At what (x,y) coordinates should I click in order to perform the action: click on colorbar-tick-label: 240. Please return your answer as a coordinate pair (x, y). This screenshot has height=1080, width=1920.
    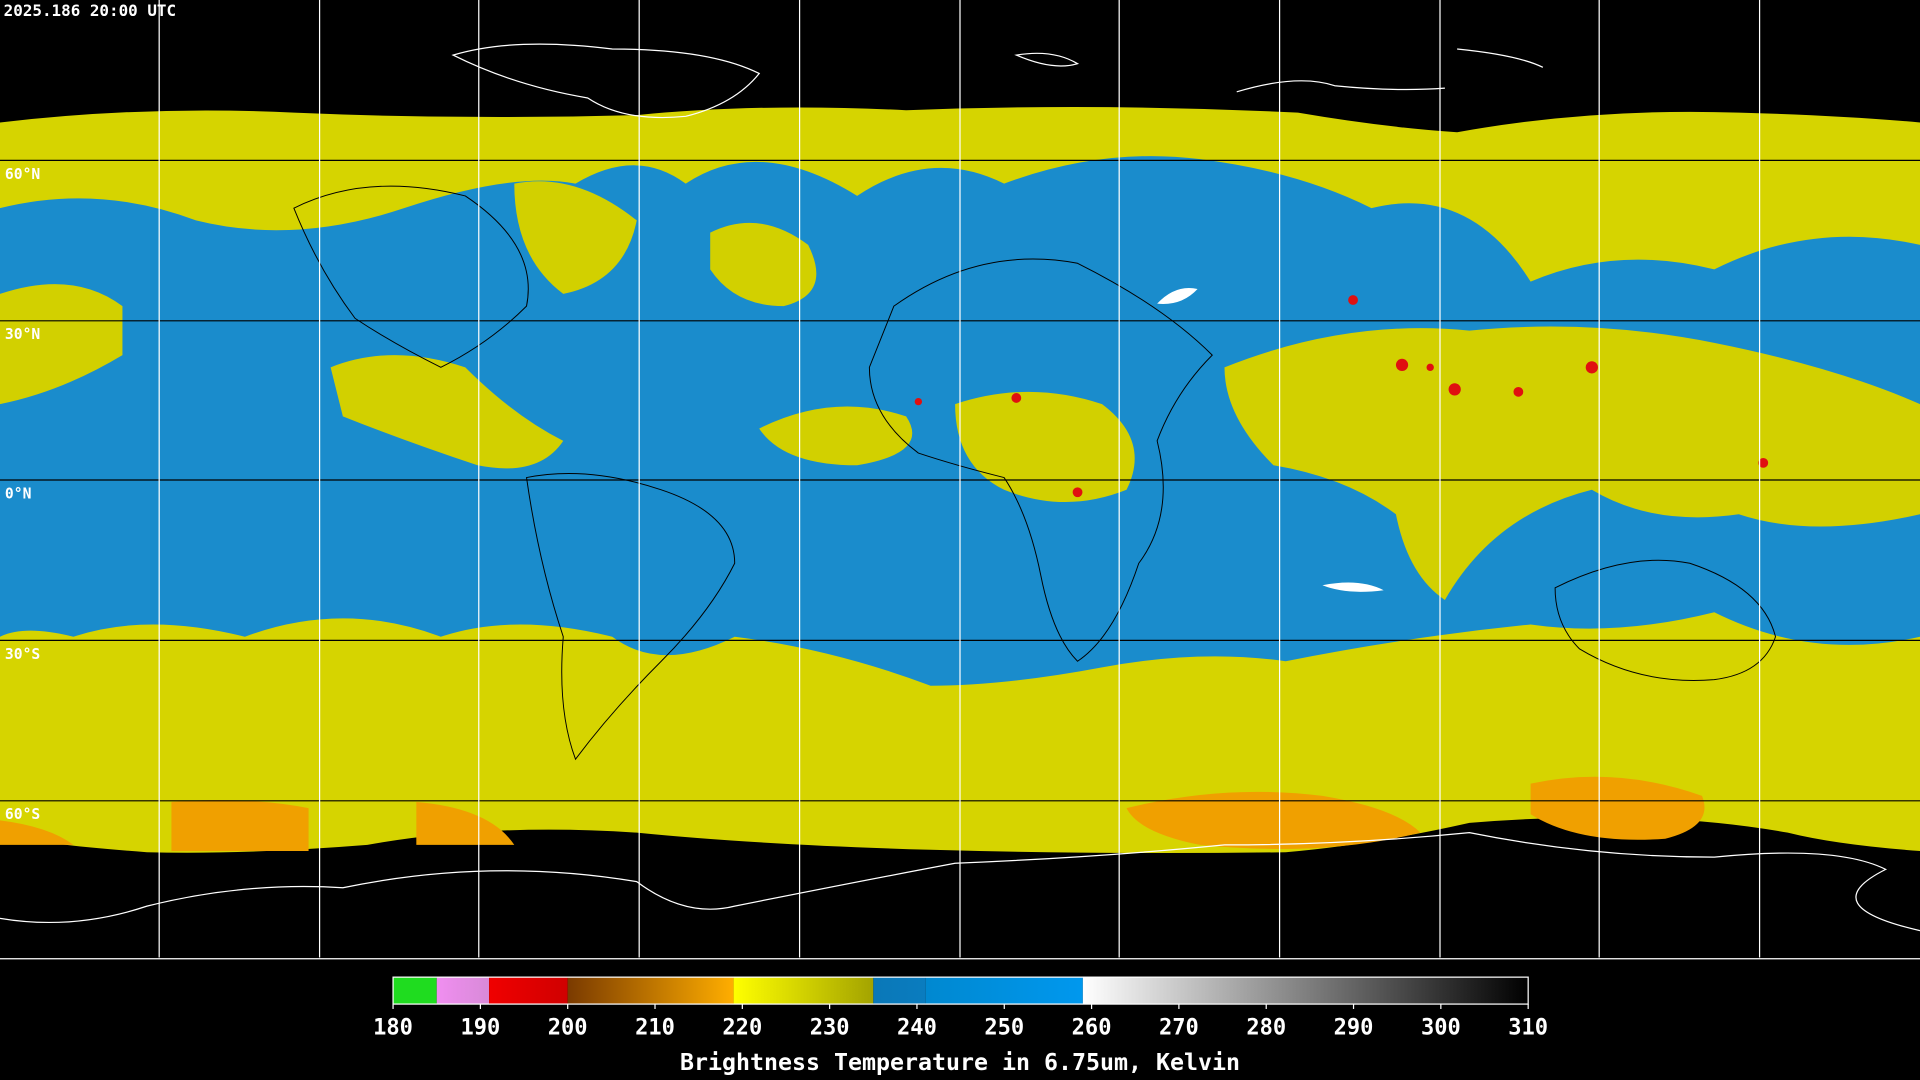
    Looking at the image, I should click on (917, 1028).